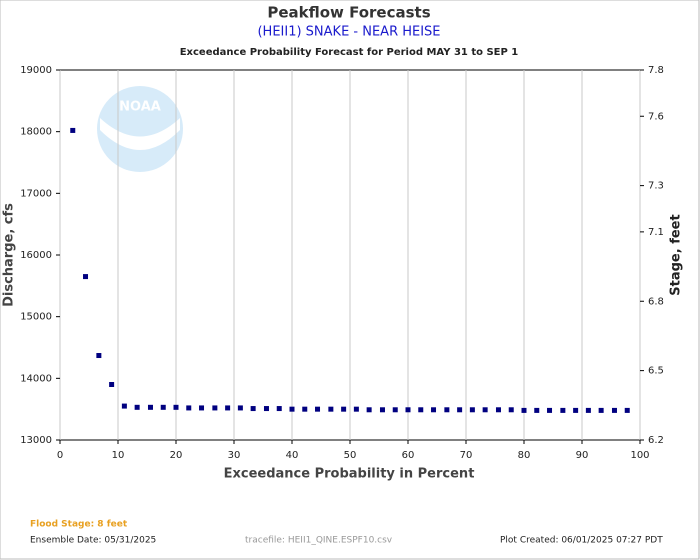 Image resolution: width=700 pixels, height=560 pixels. I want to click on y2-axis-label: Stage, feet, so click(676, 254).